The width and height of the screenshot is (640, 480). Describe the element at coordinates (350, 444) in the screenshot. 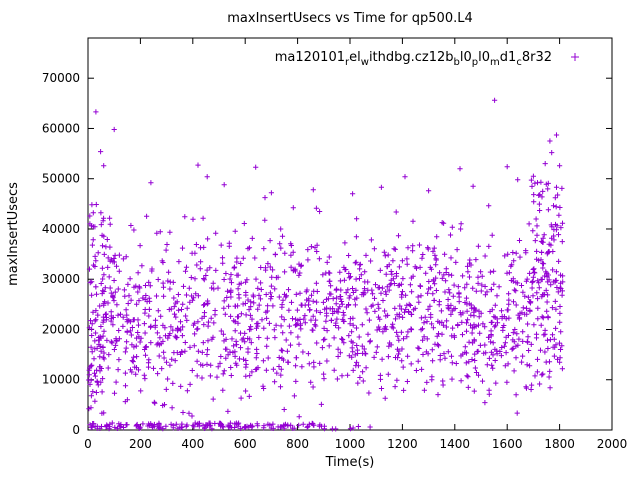

I see `x-tick-label: 1000` at that location.